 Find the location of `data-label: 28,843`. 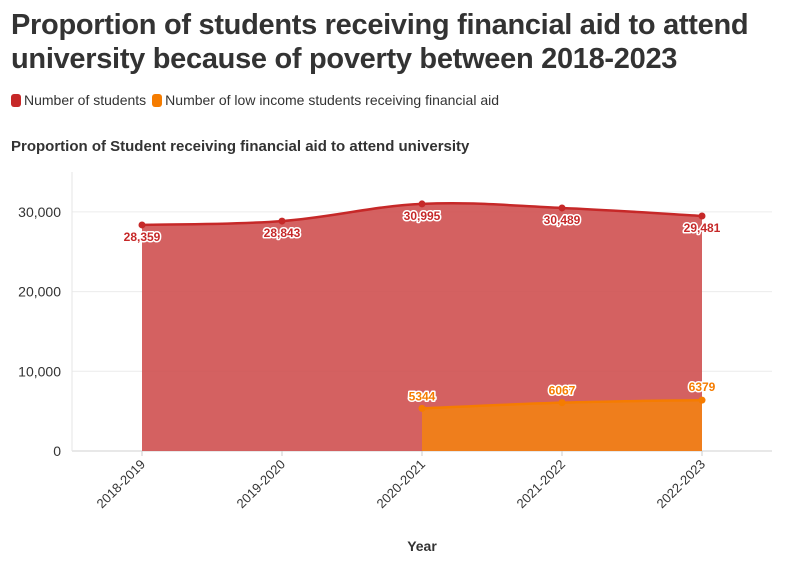

data-label: 28,843 is located at coordinates (282, 233).